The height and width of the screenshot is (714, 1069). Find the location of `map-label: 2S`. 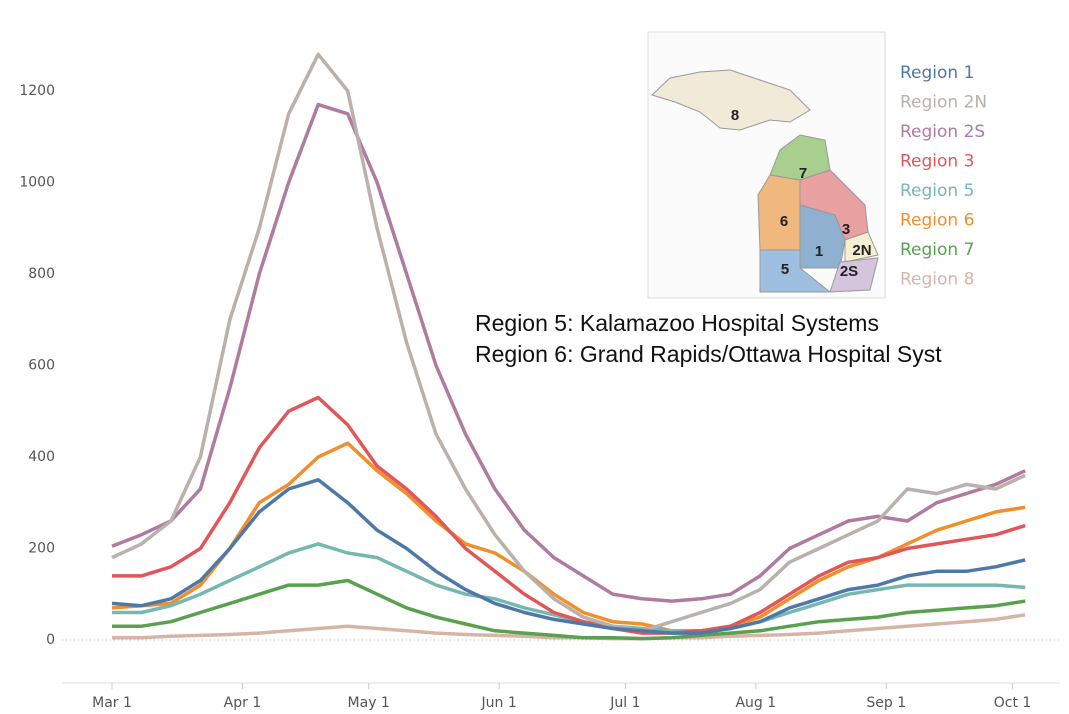

map-label: 2S is located at coordinates (849, 271).